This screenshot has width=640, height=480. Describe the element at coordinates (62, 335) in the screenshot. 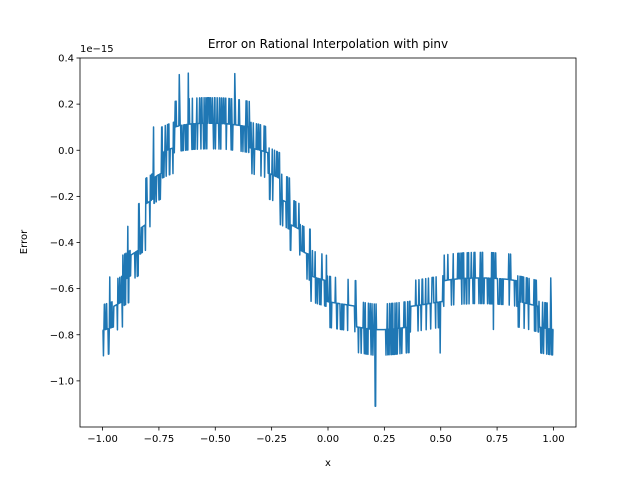

I see `y-tick-label: −0.8` at that location.